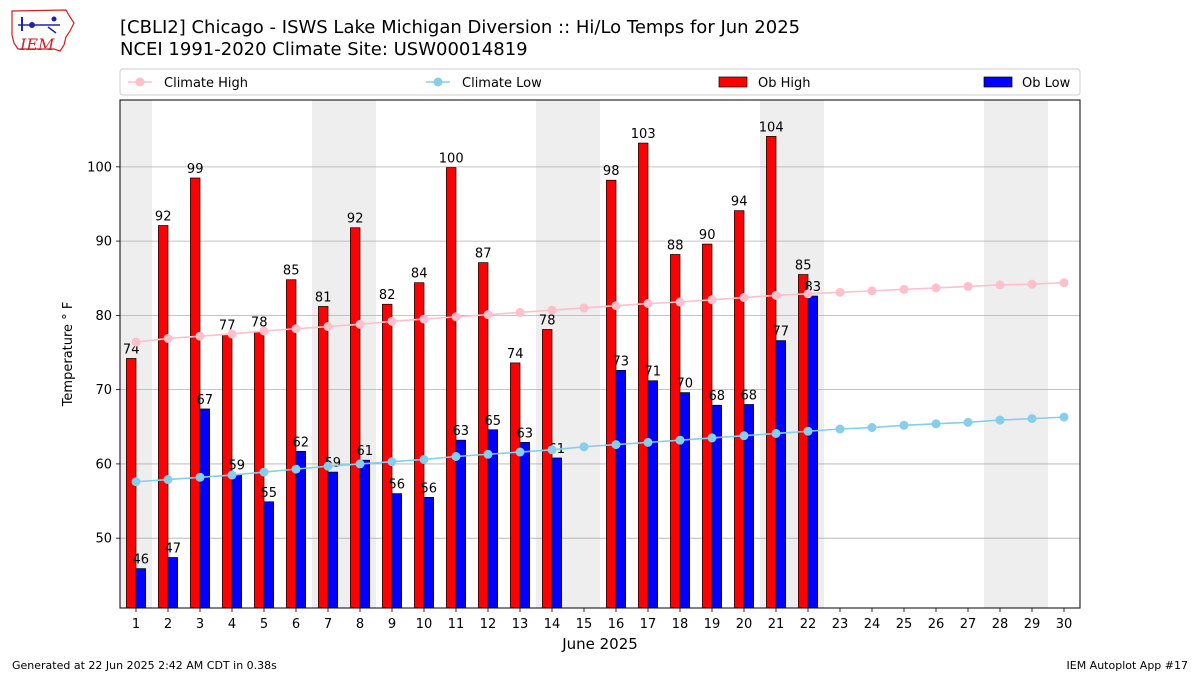  I want to click on y-tick-label: 90, so click(103, 242).